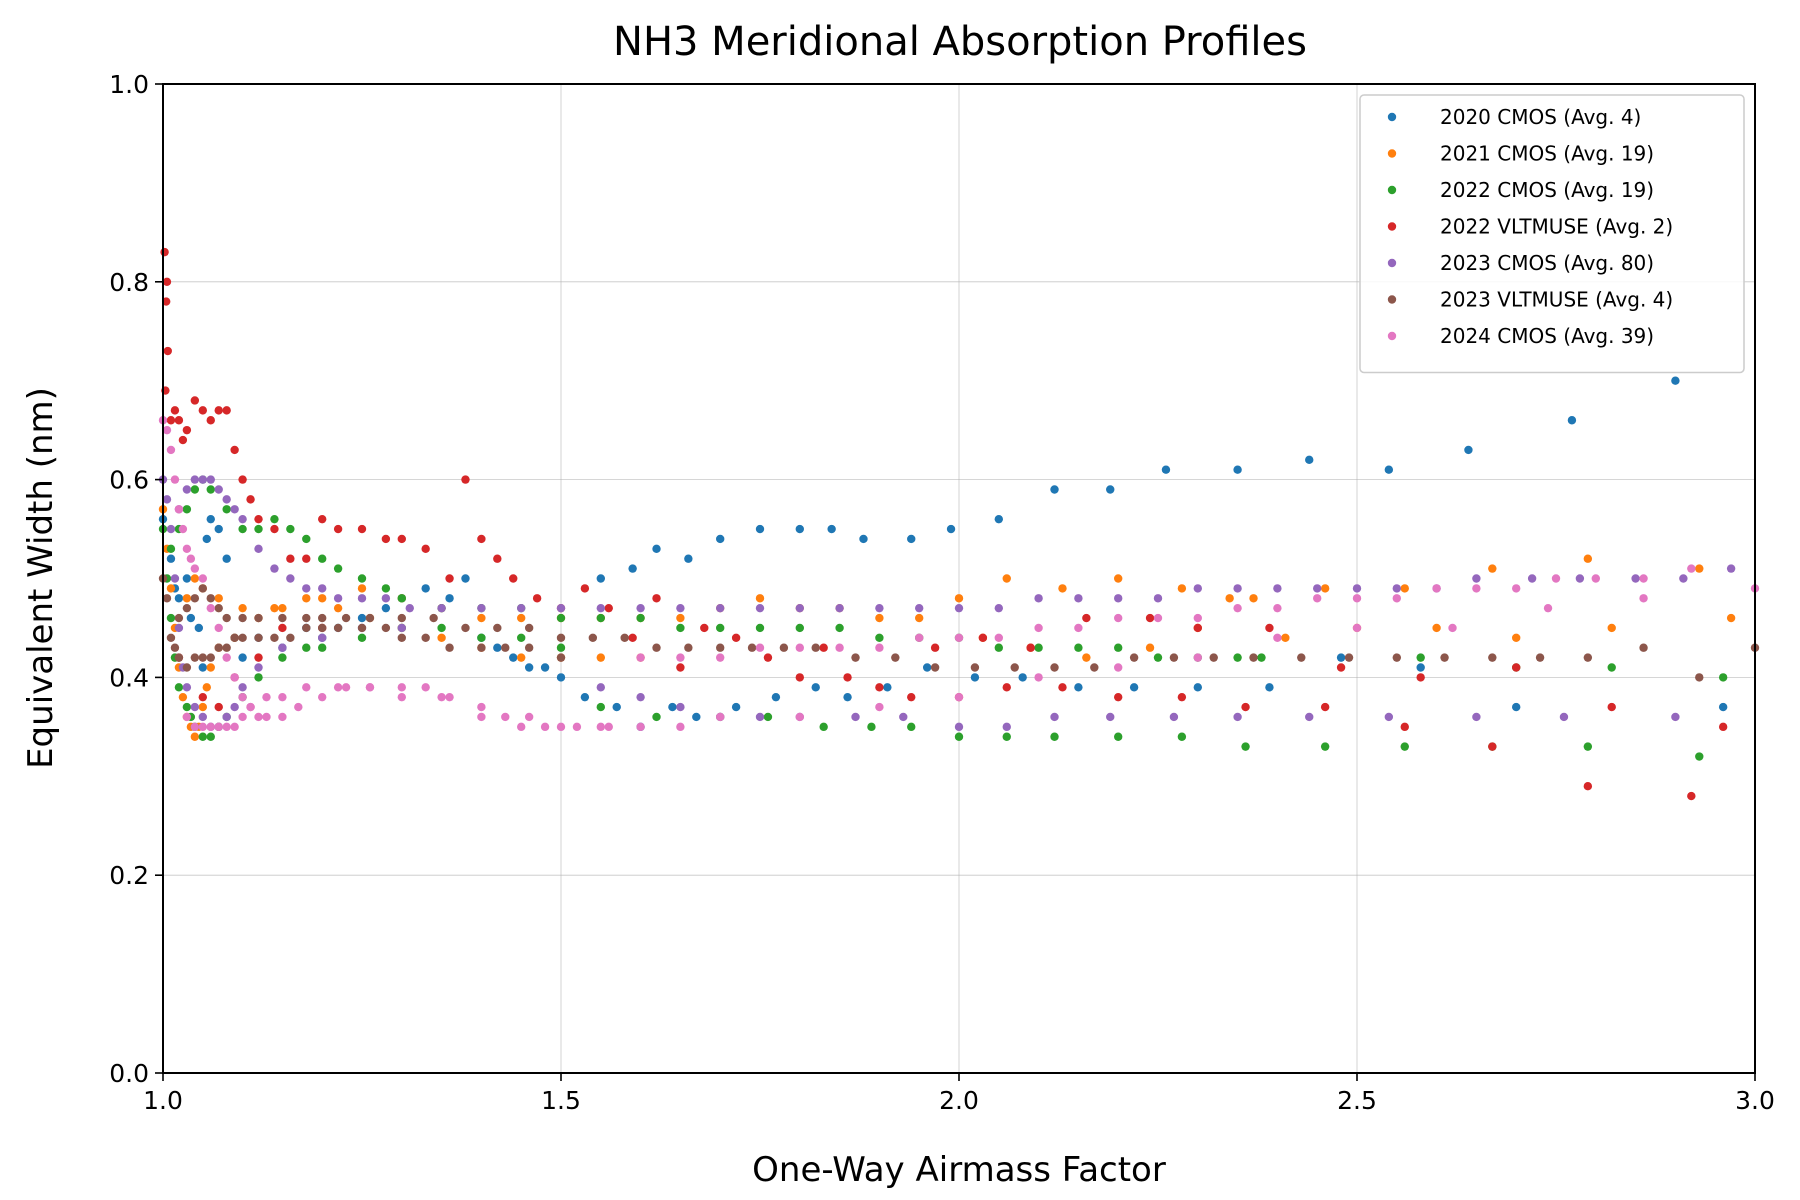 Image resolution: width=1800 pixels, height=1200 pixels. Describe the element at coordinates (1556, 300) in the screenshot. I see `legend-label: 2023 VLTMUSE (Avg. 4)` at that location.